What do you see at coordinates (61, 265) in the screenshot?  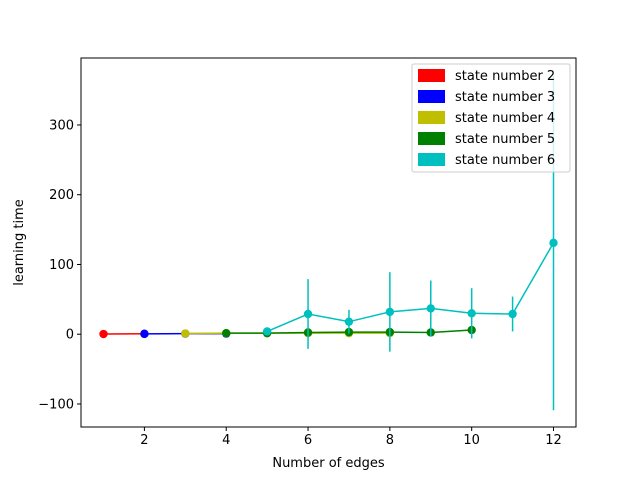 I see `y-tick-label: 100` at bounding box center [61, 265].